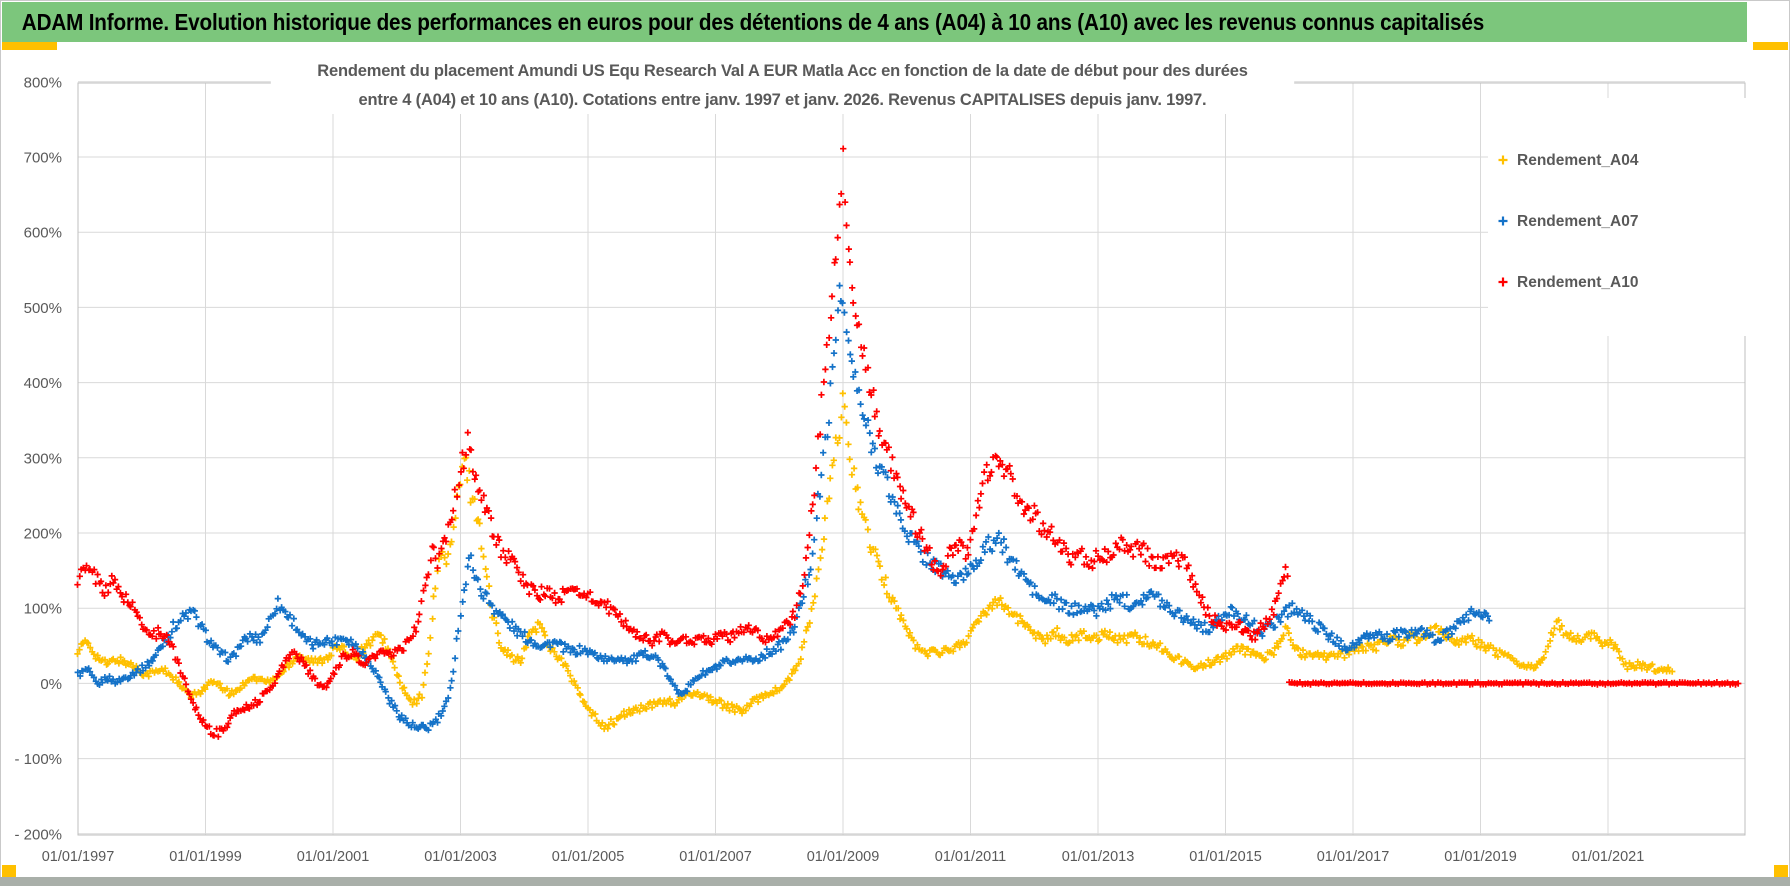 The width and height of the screenshot is (1790, 886). I want to click on footer-bar, so click(895, 881).